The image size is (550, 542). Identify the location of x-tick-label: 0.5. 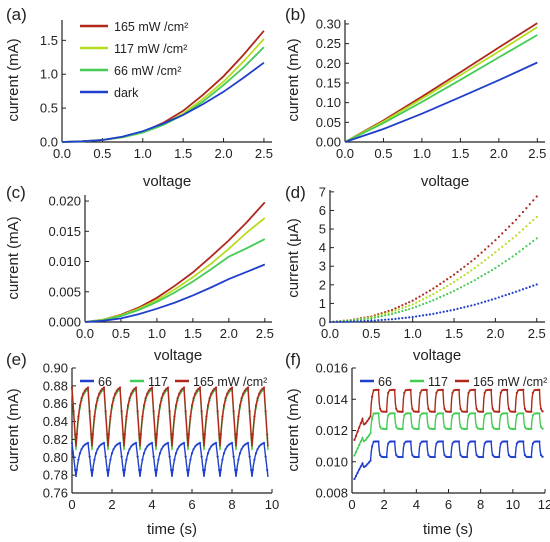
(102, 153).